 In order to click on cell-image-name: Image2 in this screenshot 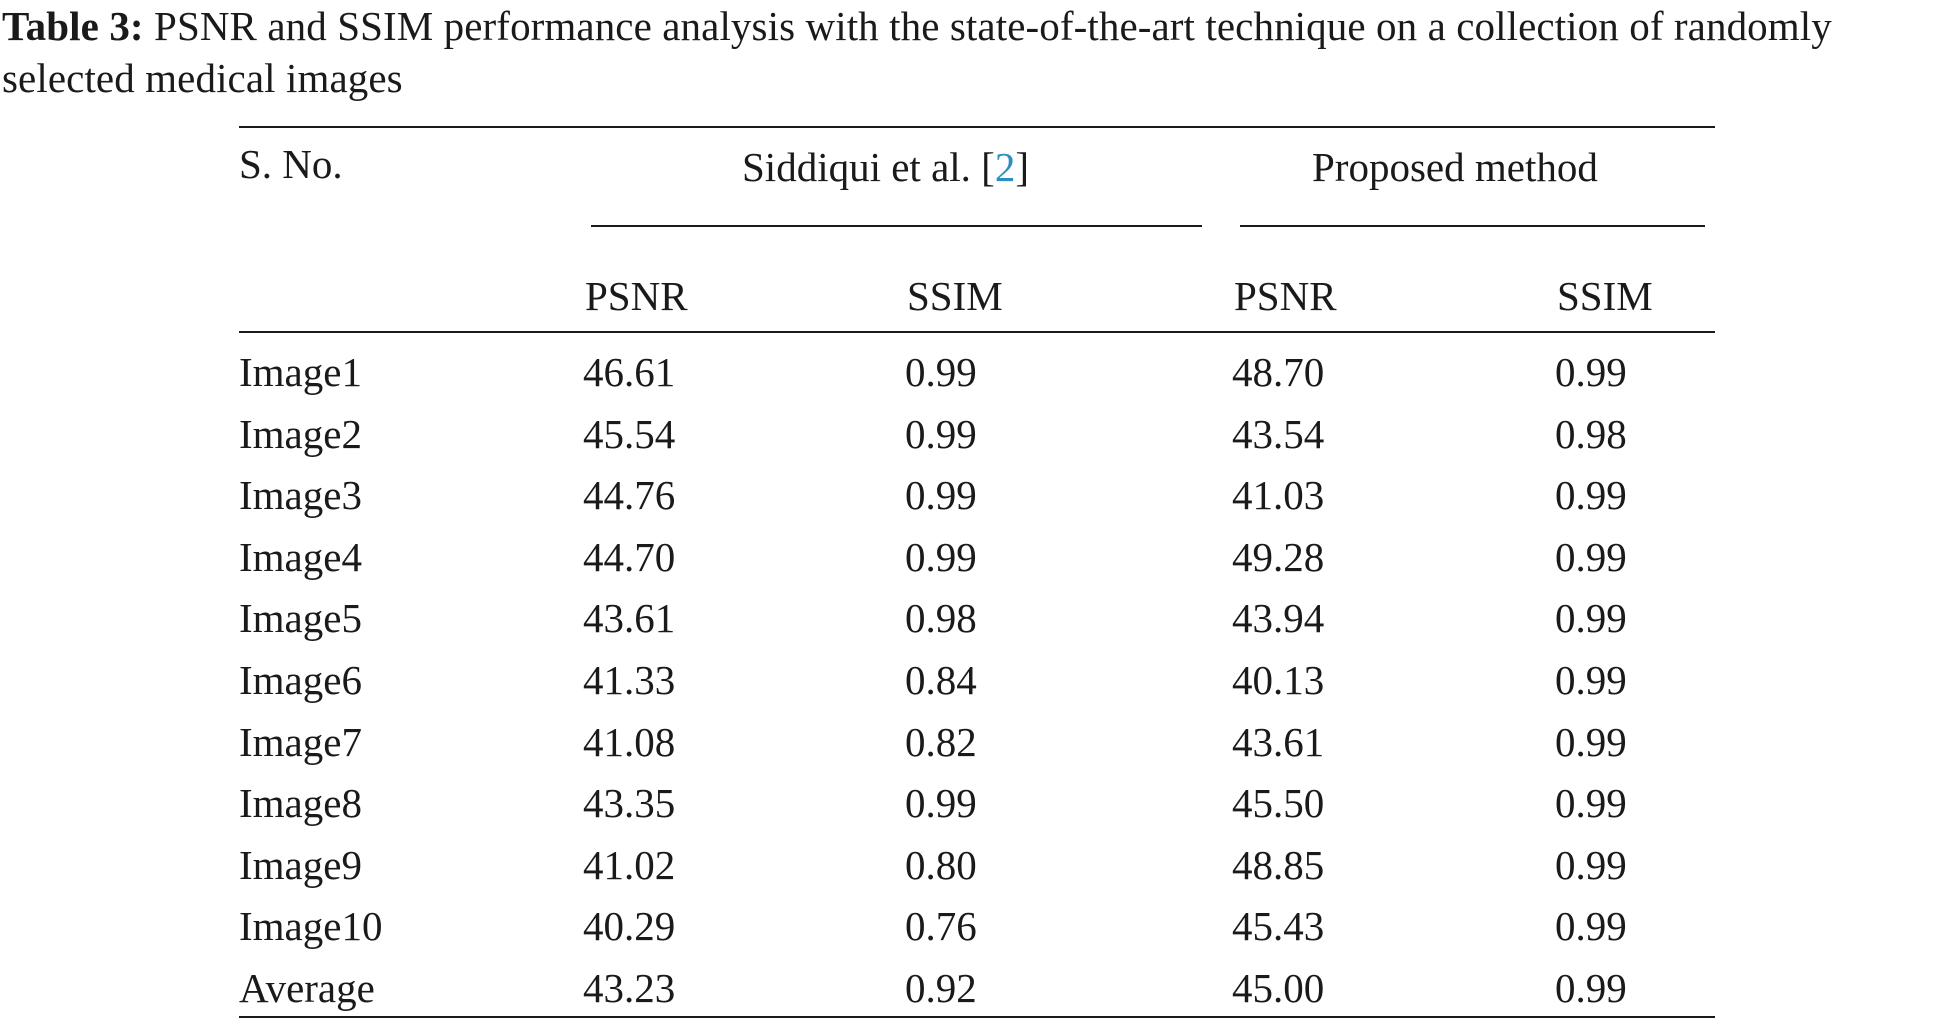, I will do `click(300, 434)`.